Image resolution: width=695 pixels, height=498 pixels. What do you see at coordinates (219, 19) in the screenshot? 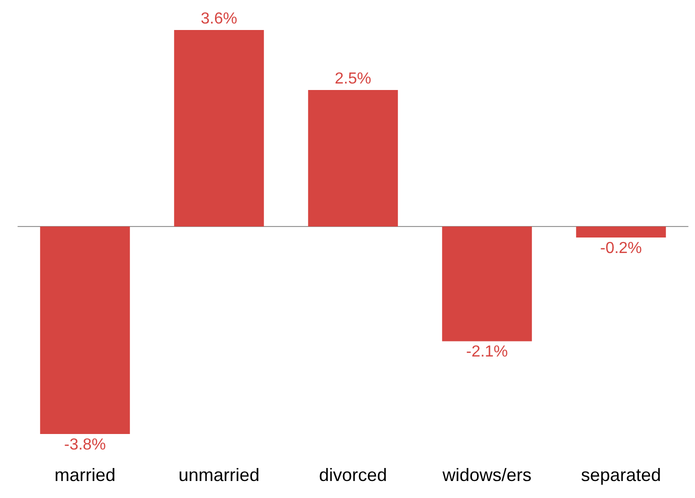
I see `data-label: 3.6%` at bounding box center [219, 19].